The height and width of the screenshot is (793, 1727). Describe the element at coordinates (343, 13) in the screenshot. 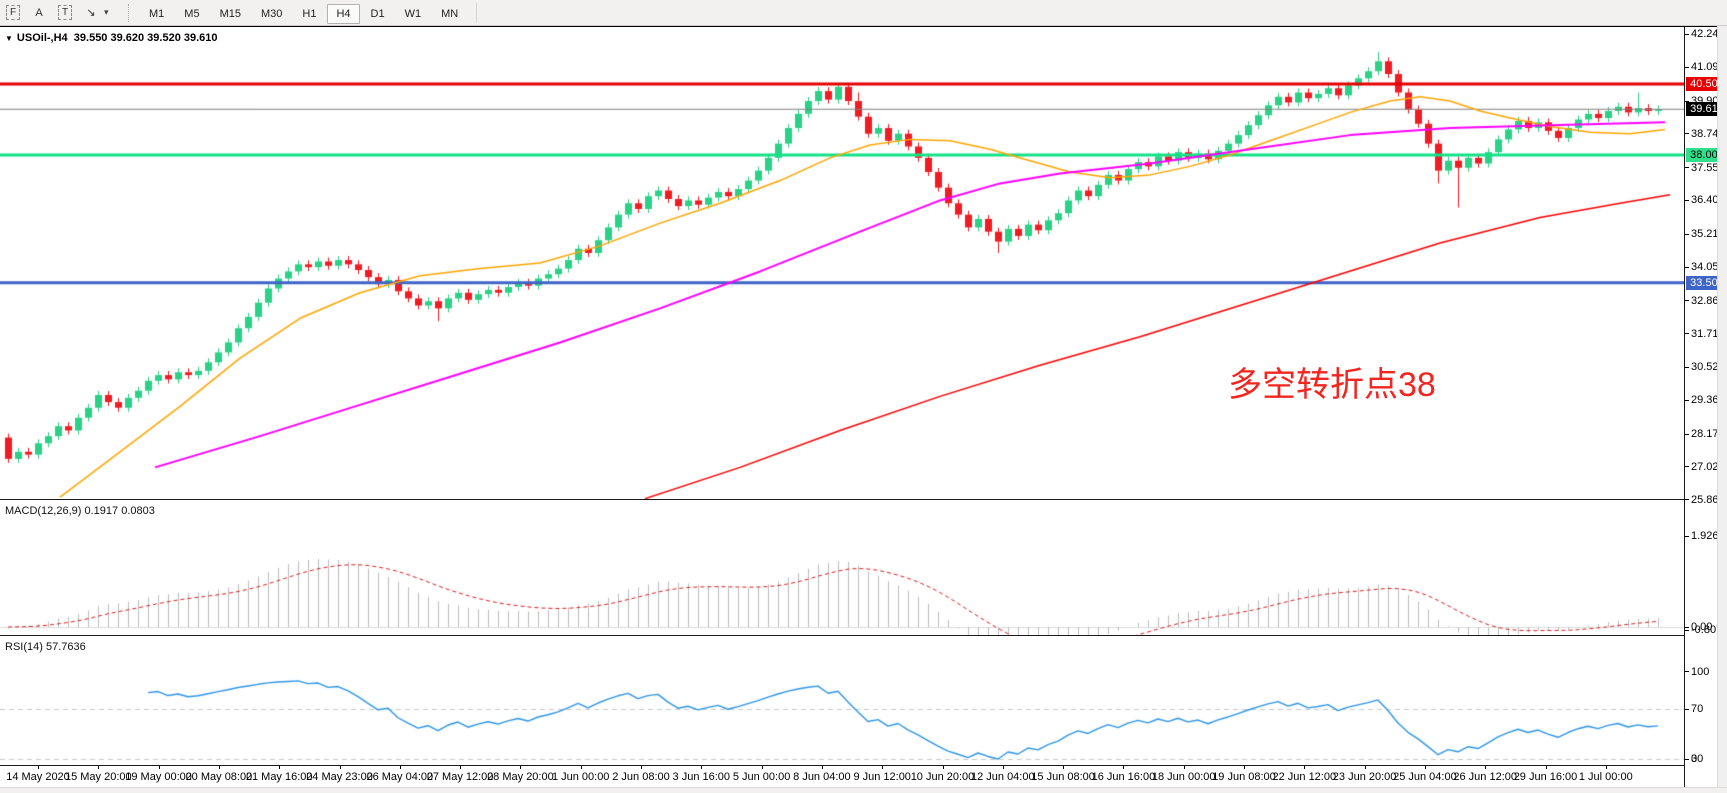

I see `timeframe-button-h4: H4` at that location.